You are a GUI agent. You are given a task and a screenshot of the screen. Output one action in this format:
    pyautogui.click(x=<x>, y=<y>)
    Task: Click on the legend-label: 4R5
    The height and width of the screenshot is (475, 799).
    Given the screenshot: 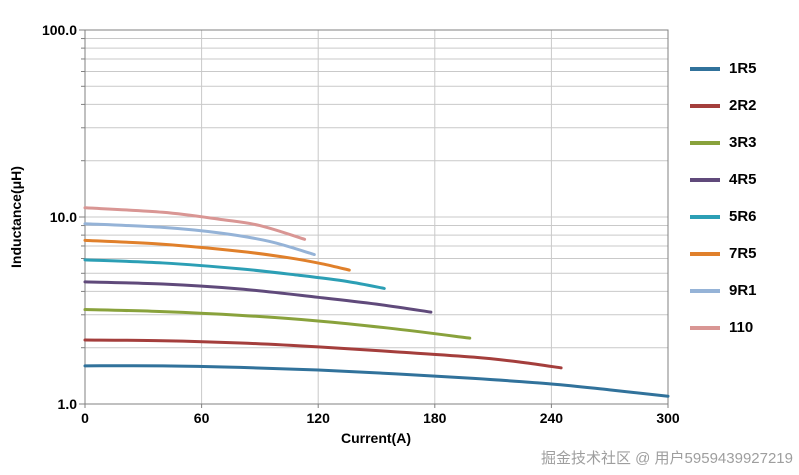 What is the action you would take?
    pyautogui.click(x=743, y=179)
    